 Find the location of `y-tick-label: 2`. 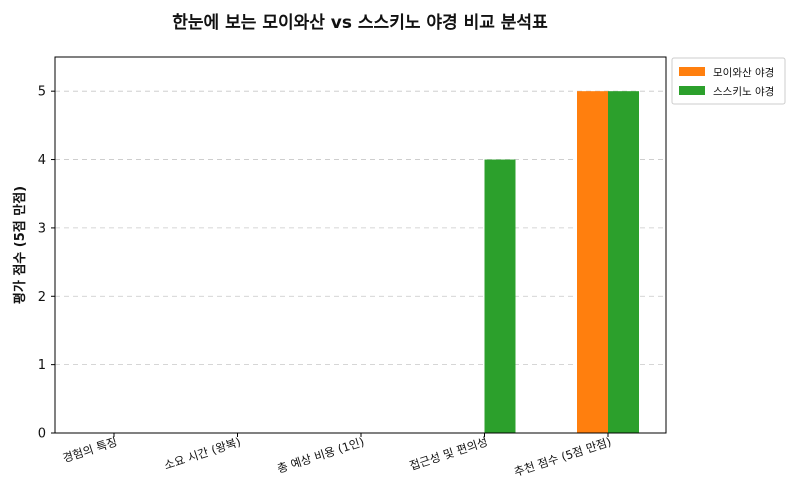

y-tick-label: 2 is located at coordinates (42, 297).